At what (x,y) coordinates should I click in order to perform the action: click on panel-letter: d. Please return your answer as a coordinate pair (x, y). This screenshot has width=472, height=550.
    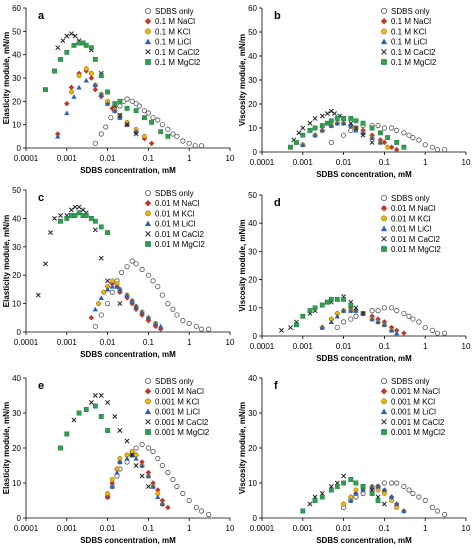
    Looking at the image, I should click on (277, 203).